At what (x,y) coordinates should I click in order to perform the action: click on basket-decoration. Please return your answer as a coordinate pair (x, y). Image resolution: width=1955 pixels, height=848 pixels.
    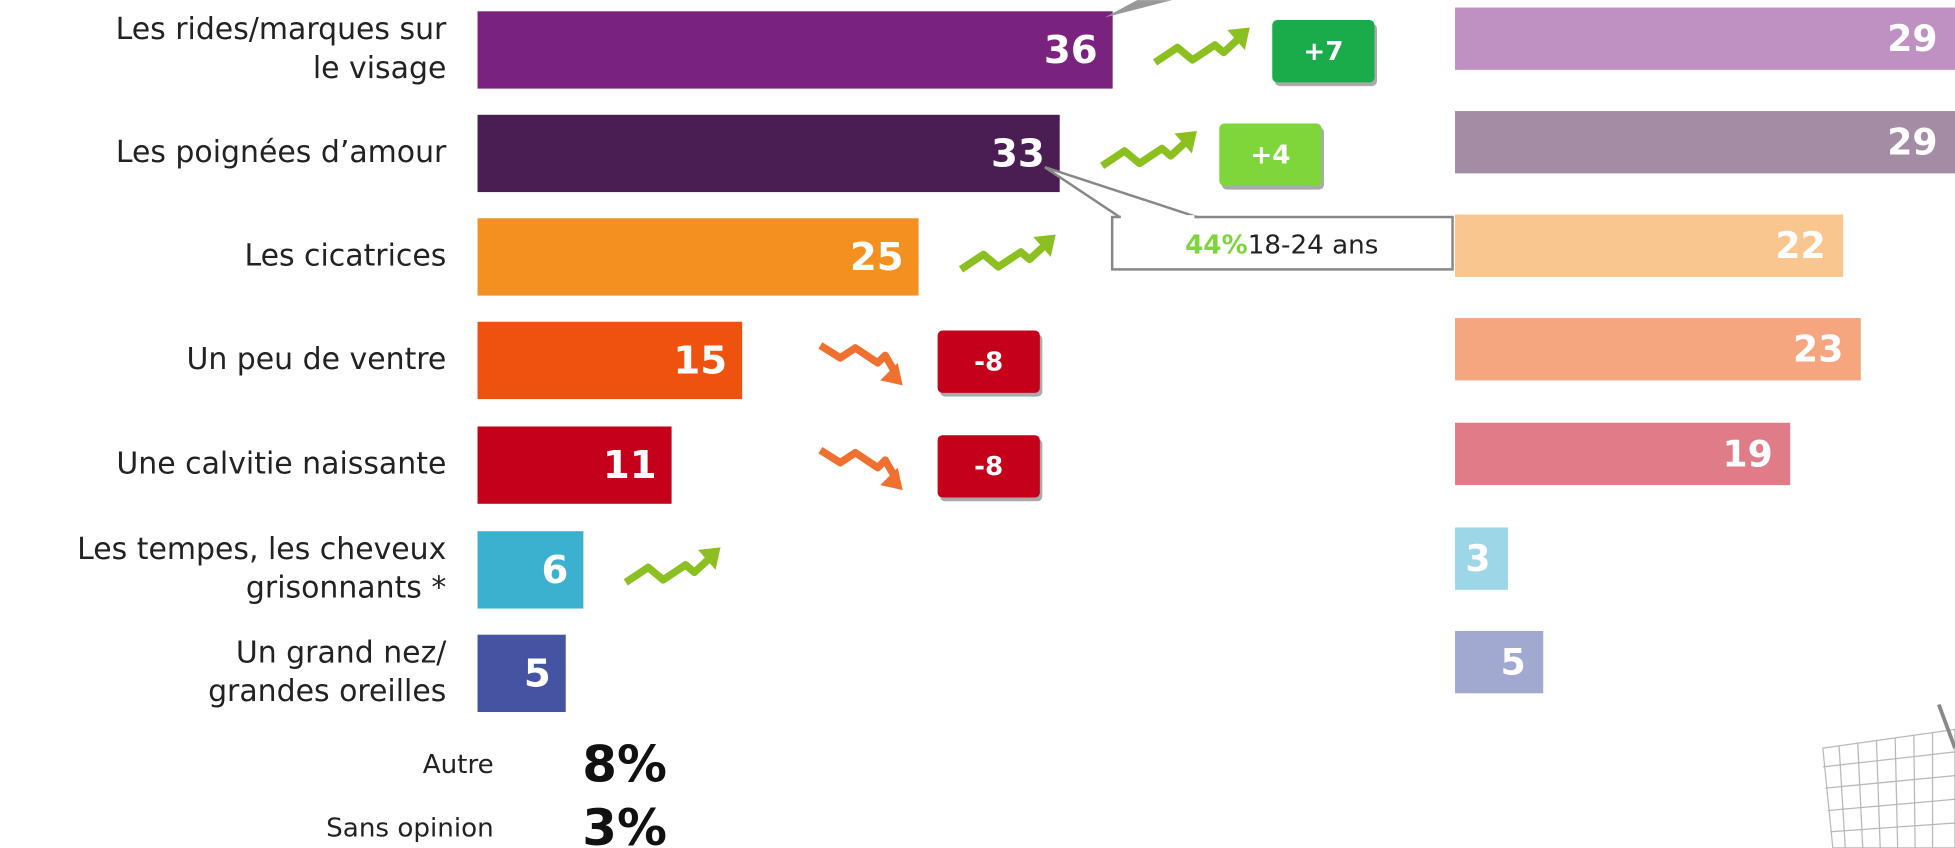
    Looking at the image, I should click on (1888, 775).